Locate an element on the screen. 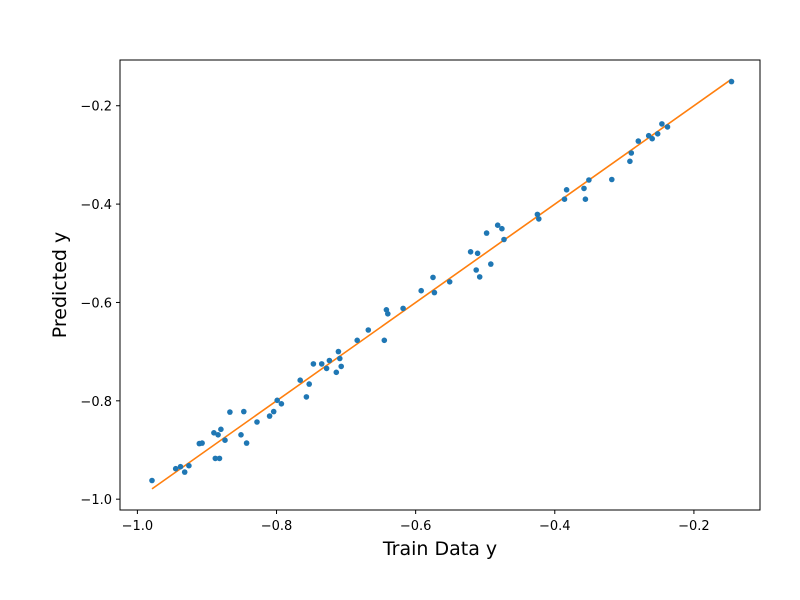 The image size is (800, 600). x-tick-label: −0.8 is located at coordinates (277, 526).